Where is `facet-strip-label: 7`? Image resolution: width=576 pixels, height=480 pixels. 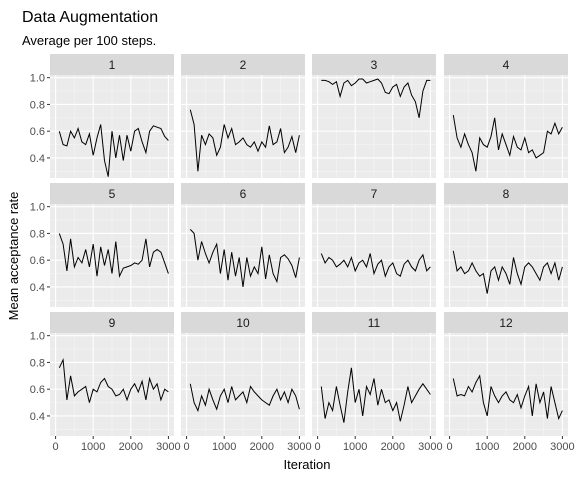
facet-strip-label: 7 is located at coordinates (374, 194).